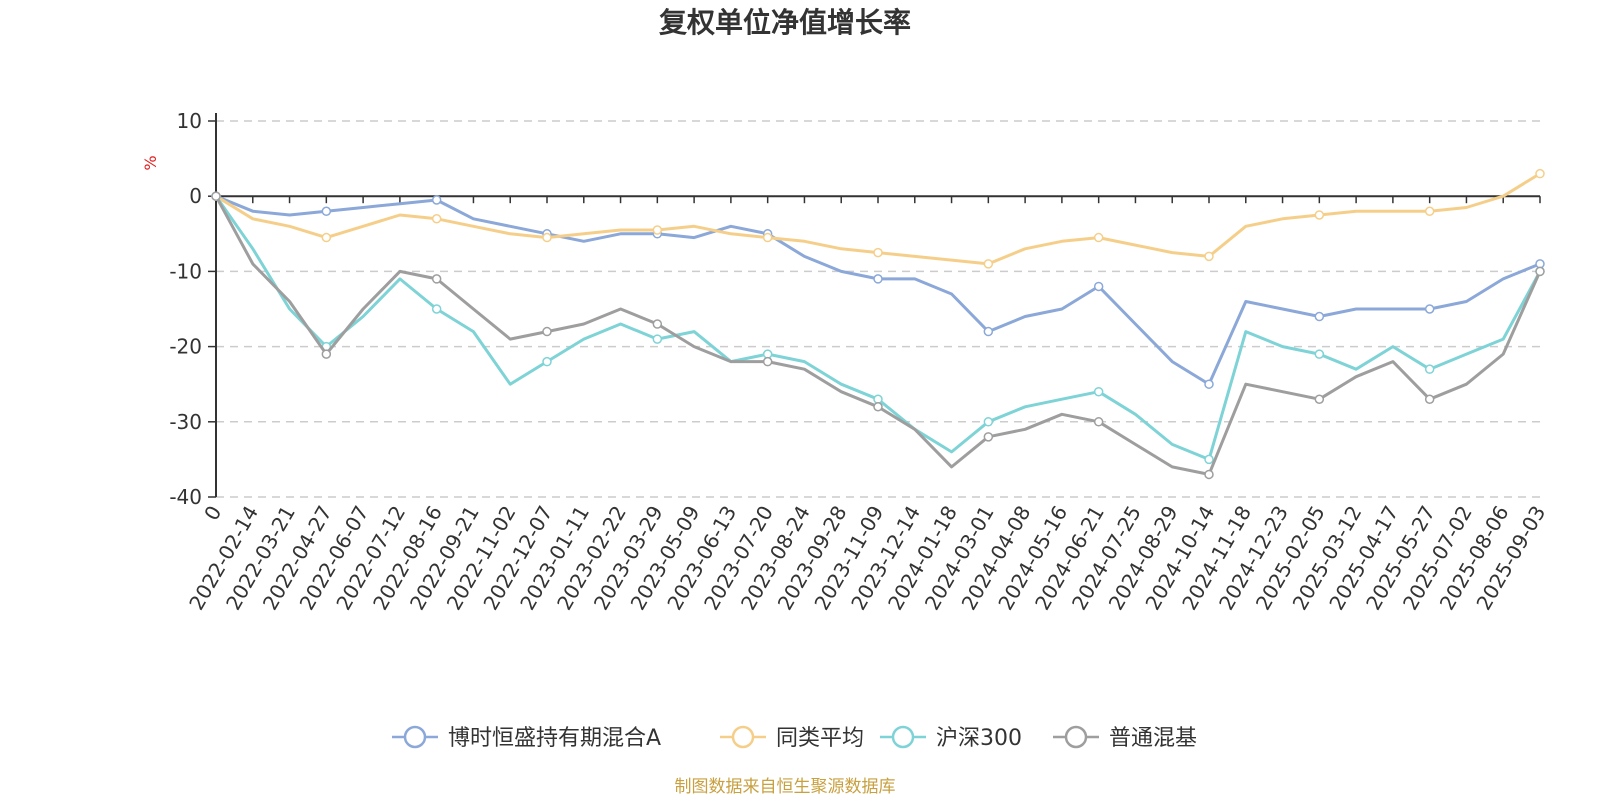 This screenshot has width=1600, height=800. Describe the element at coordinates (212, 513) in the screenshot. I see `x-tick-label: 0` at that location.